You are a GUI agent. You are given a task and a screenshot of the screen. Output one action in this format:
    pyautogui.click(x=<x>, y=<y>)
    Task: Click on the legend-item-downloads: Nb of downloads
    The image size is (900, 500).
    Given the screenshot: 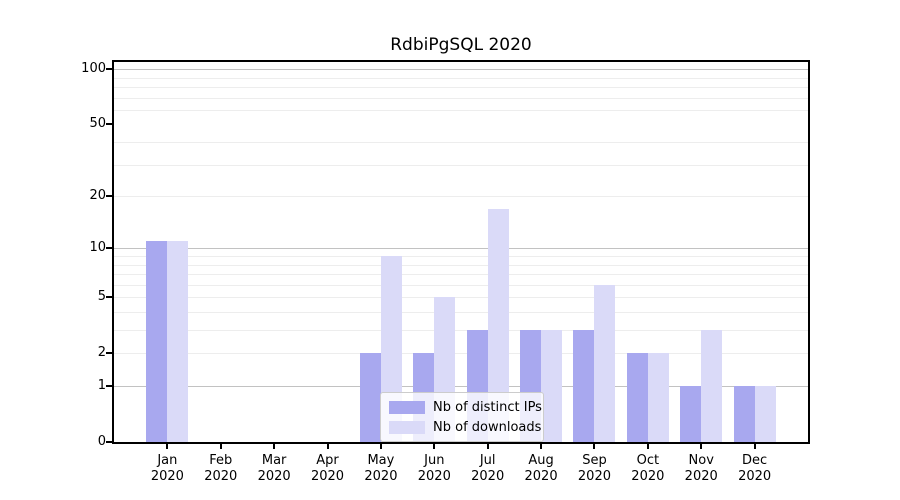 What is the action you would take?
    pyautogui.click(x=465, y=427)
    